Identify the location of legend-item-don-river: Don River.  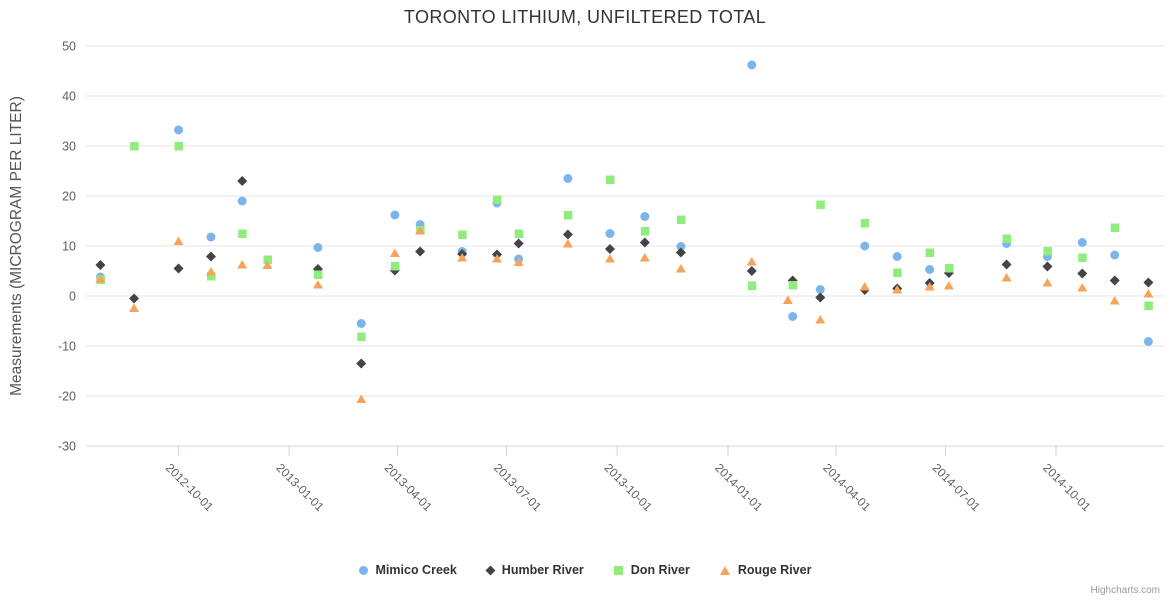
(651, 570).